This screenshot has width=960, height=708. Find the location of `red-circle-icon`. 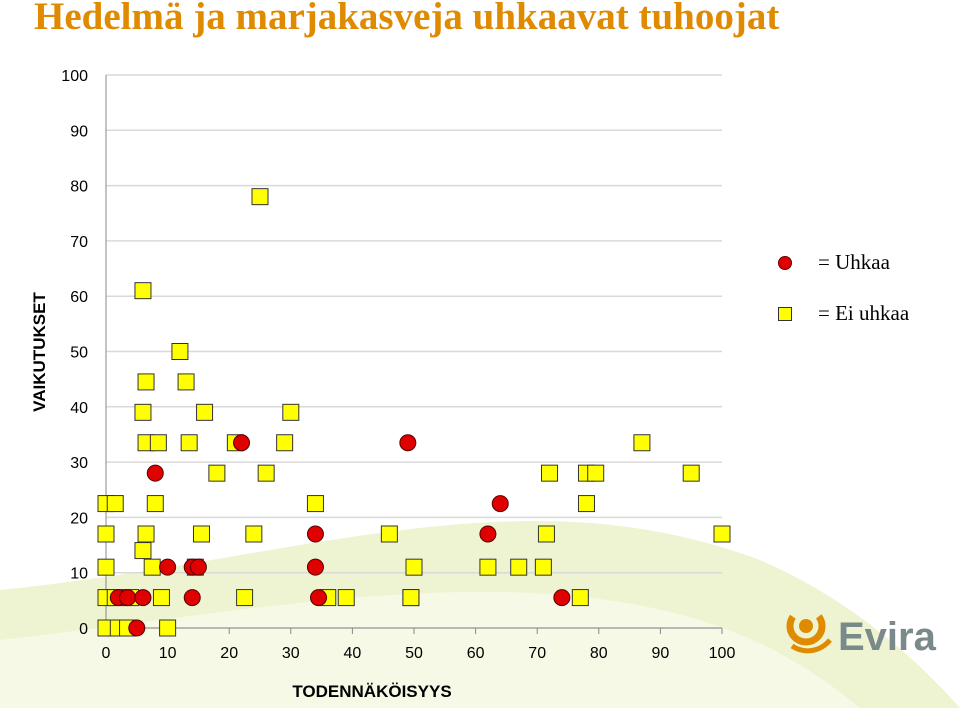

red-circle-icon is located at coordinates (785, 263).